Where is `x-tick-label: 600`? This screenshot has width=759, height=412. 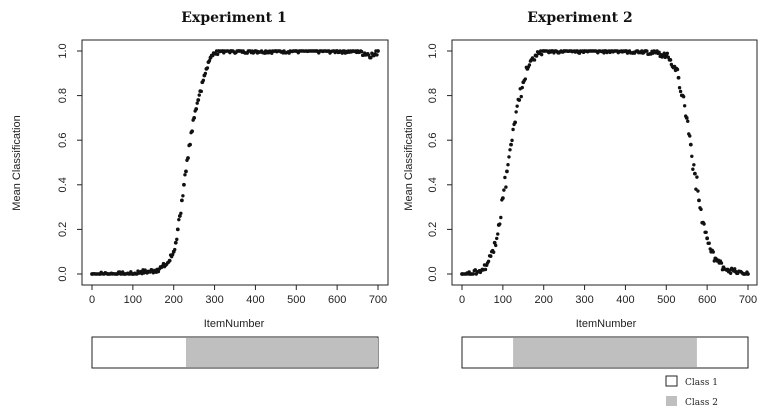
x-tick-label: 600 is located at coordinates (337, 300).